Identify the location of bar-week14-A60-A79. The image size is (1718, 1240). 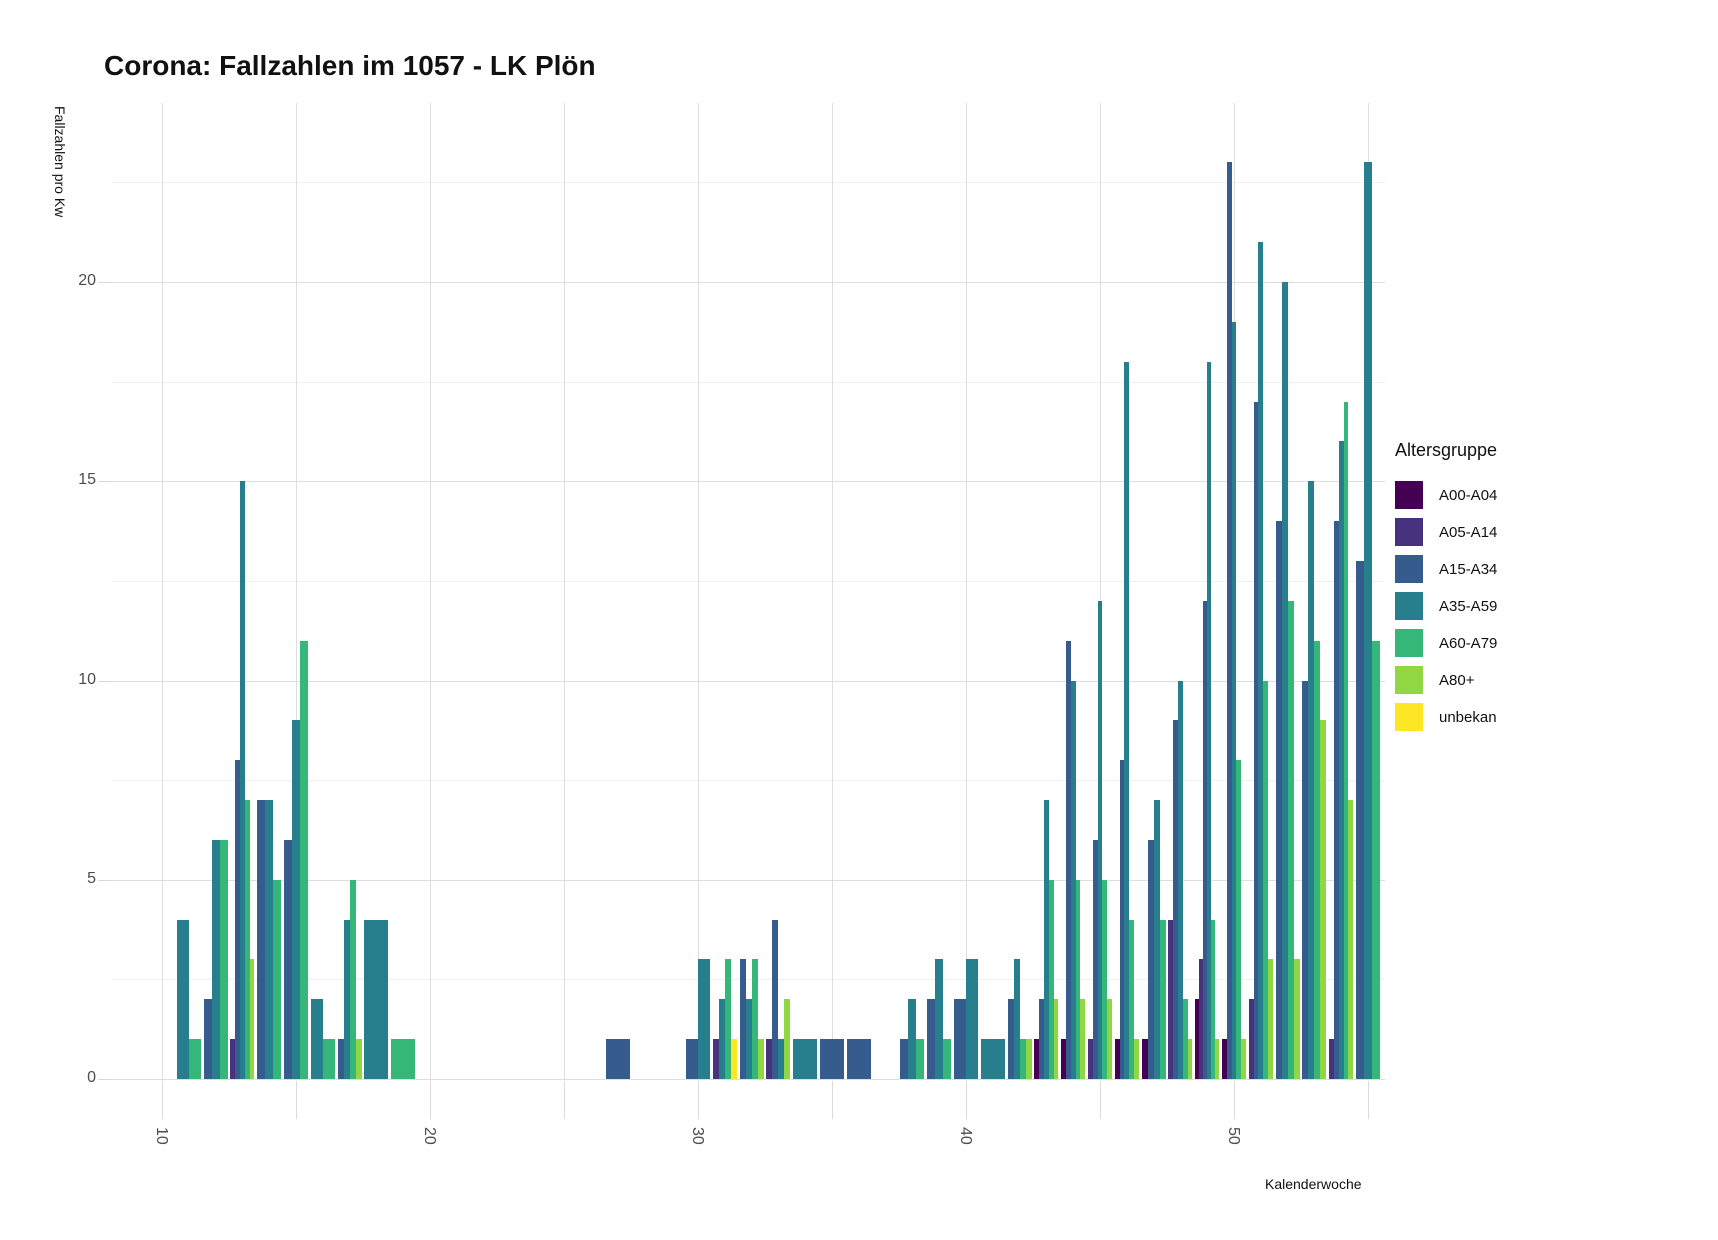
(277, 979).